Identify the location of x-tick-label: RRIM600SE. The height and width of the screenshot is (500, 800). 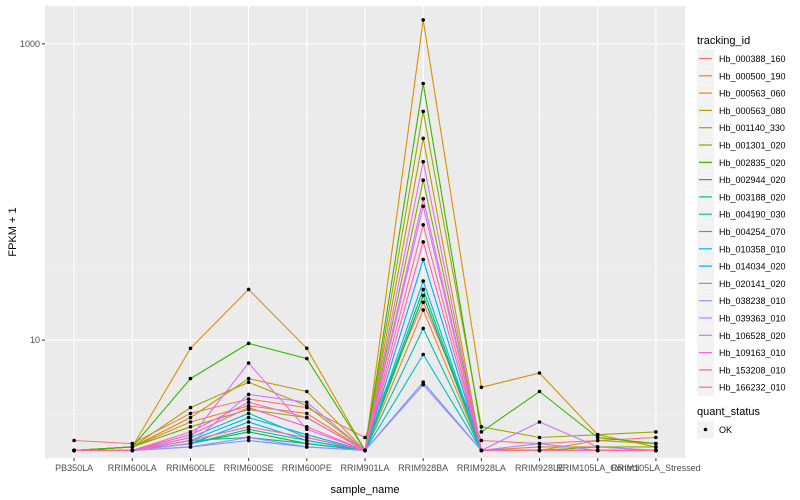
(249, 468).